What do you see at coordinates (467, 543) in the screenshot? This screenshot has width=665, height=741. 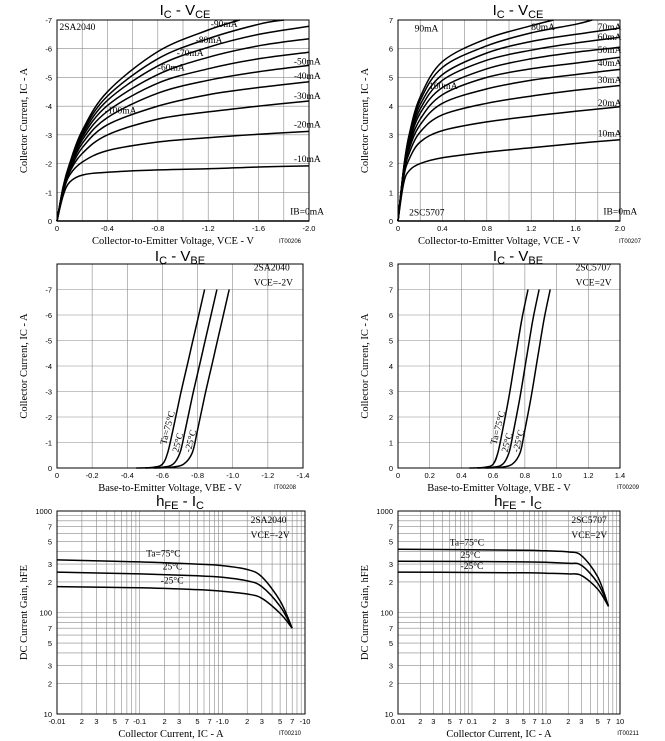 I see `annotation-ta-75-c: Ta=75°C` at bounding box center [467, 543].